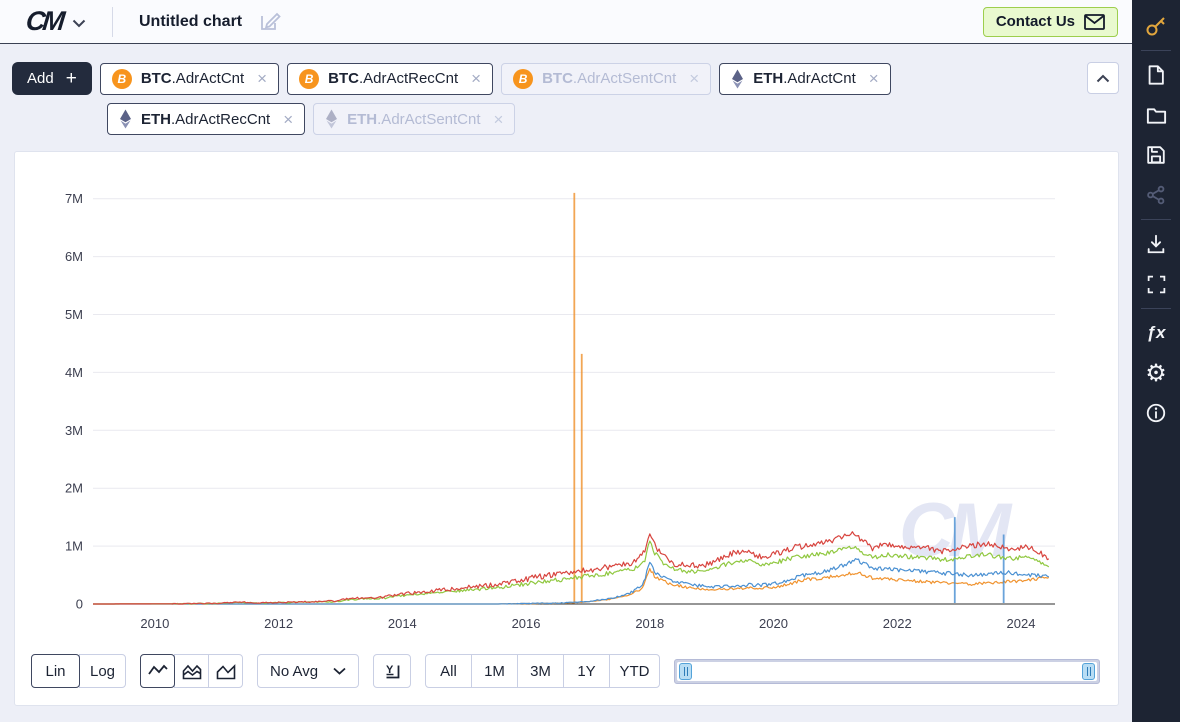 The width and height of the screenshot is (1180, 722). What do you see at coordinates (773, 623) in the screenshot?
I see `svg-text: 2020` at bounding box center [773, 623].